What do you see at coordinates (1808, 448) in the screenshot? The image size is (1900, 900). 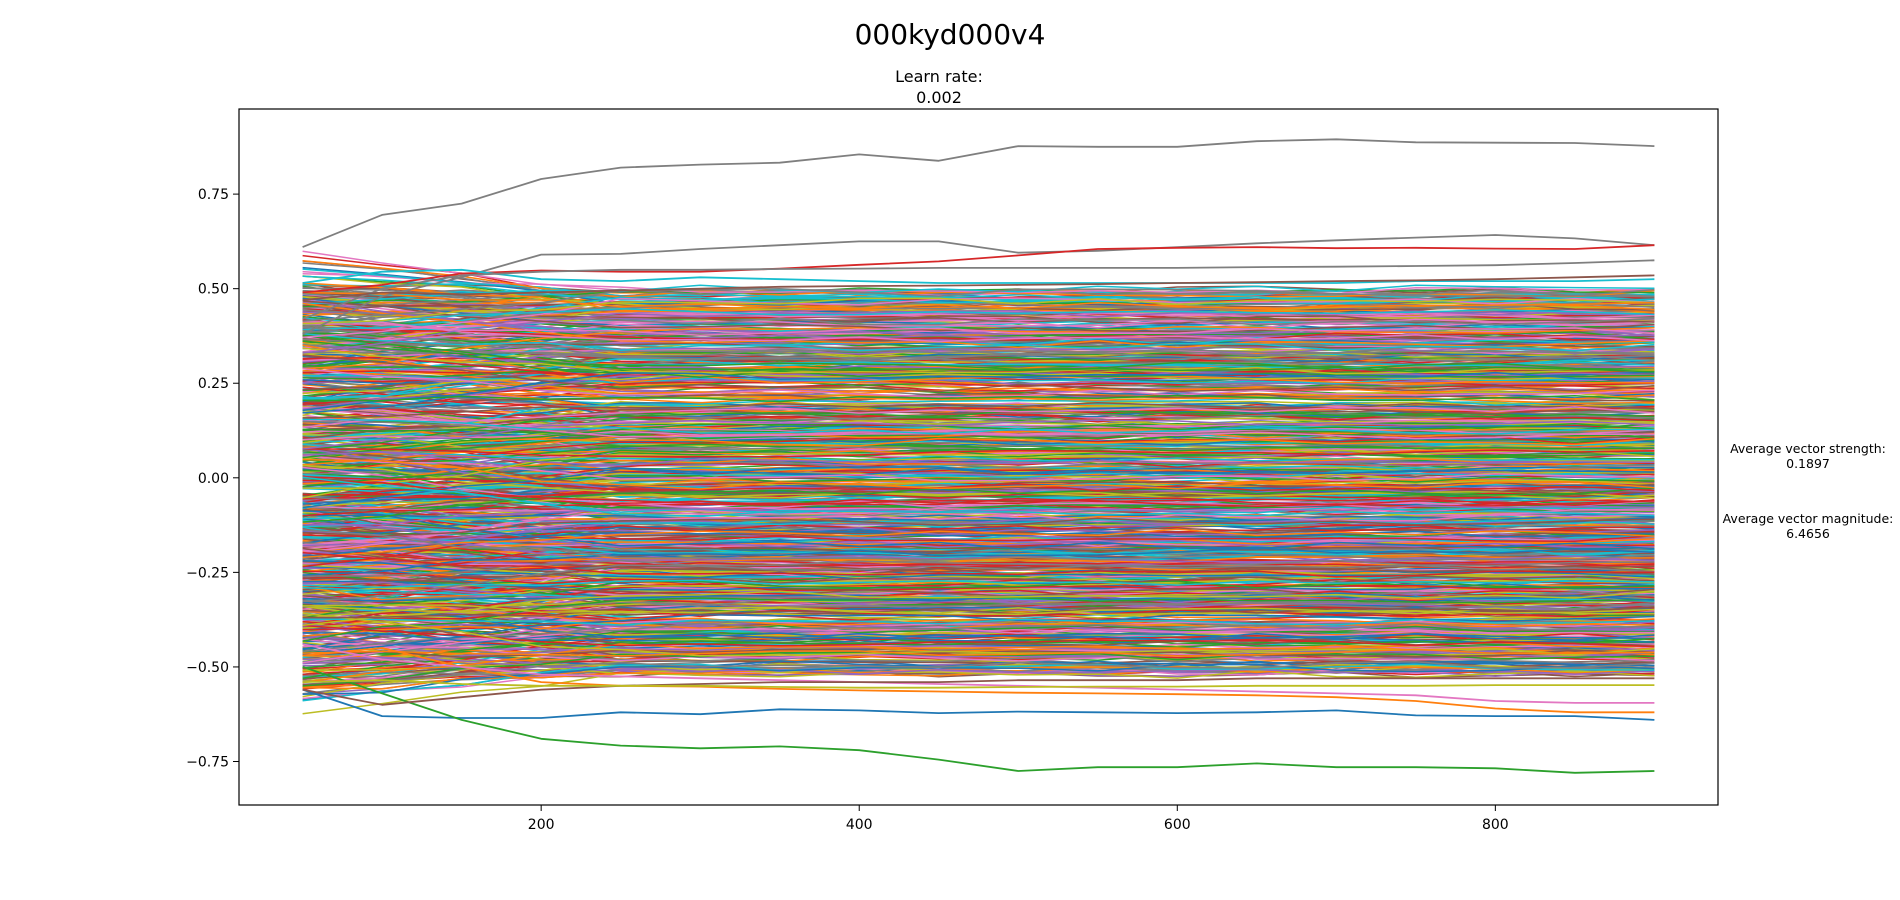 I see `avg-strength-label: Average vector strength:` at bounding box center [1808, 448].